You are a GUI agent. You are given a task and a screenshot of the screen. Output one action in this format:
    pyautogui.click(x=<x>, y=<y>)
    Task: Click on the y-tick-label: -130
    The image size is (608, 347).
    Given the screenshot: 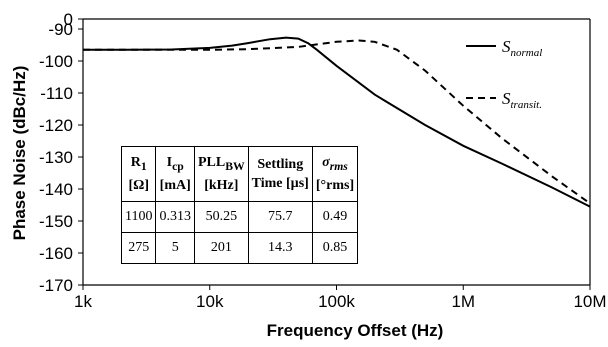 What is the action you would take?
    pyautogui.click(x=56, y=157)
    